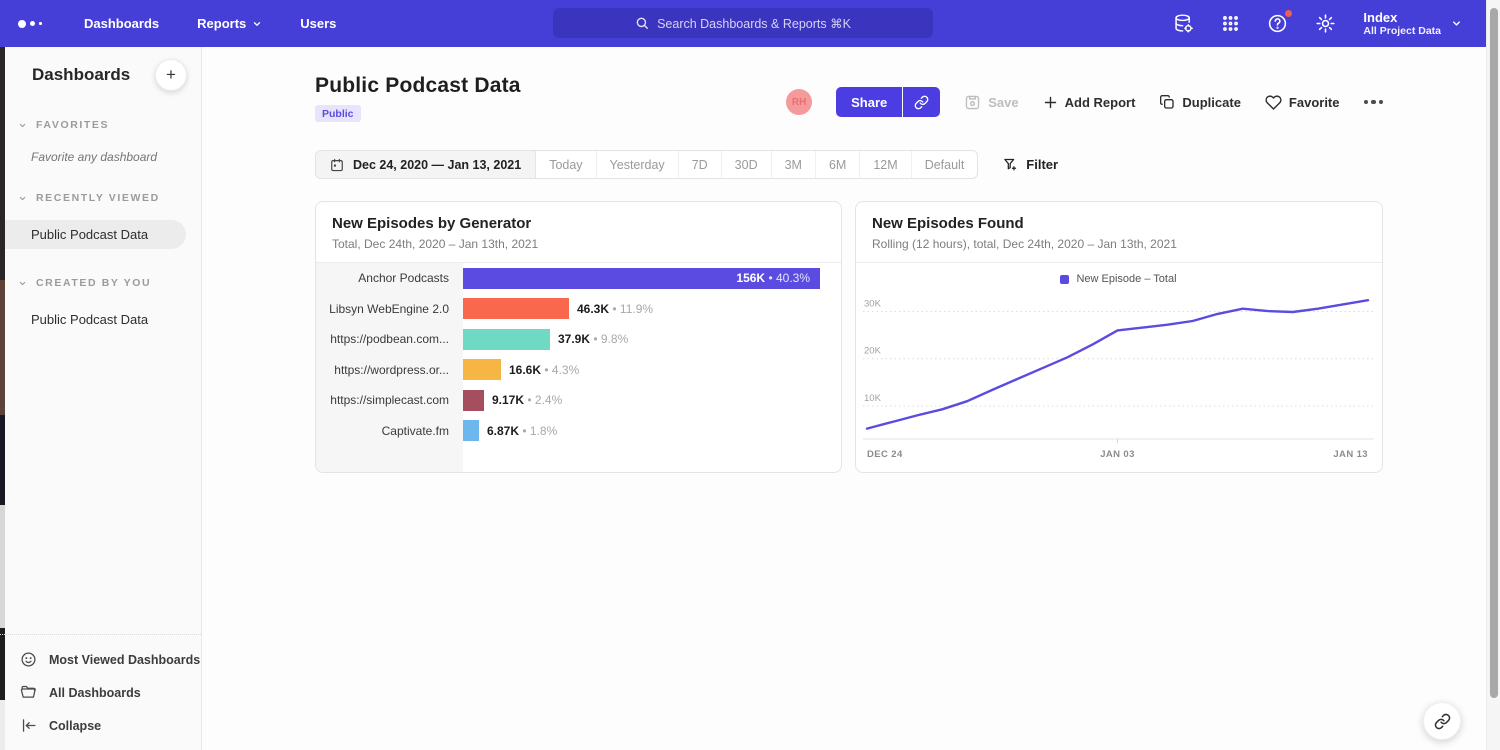  Describe the element at coordinates (437, 164) in the screenshot. I see `date-range-label: Dec 24, 2020 — Jan 13, 2021` at that location.